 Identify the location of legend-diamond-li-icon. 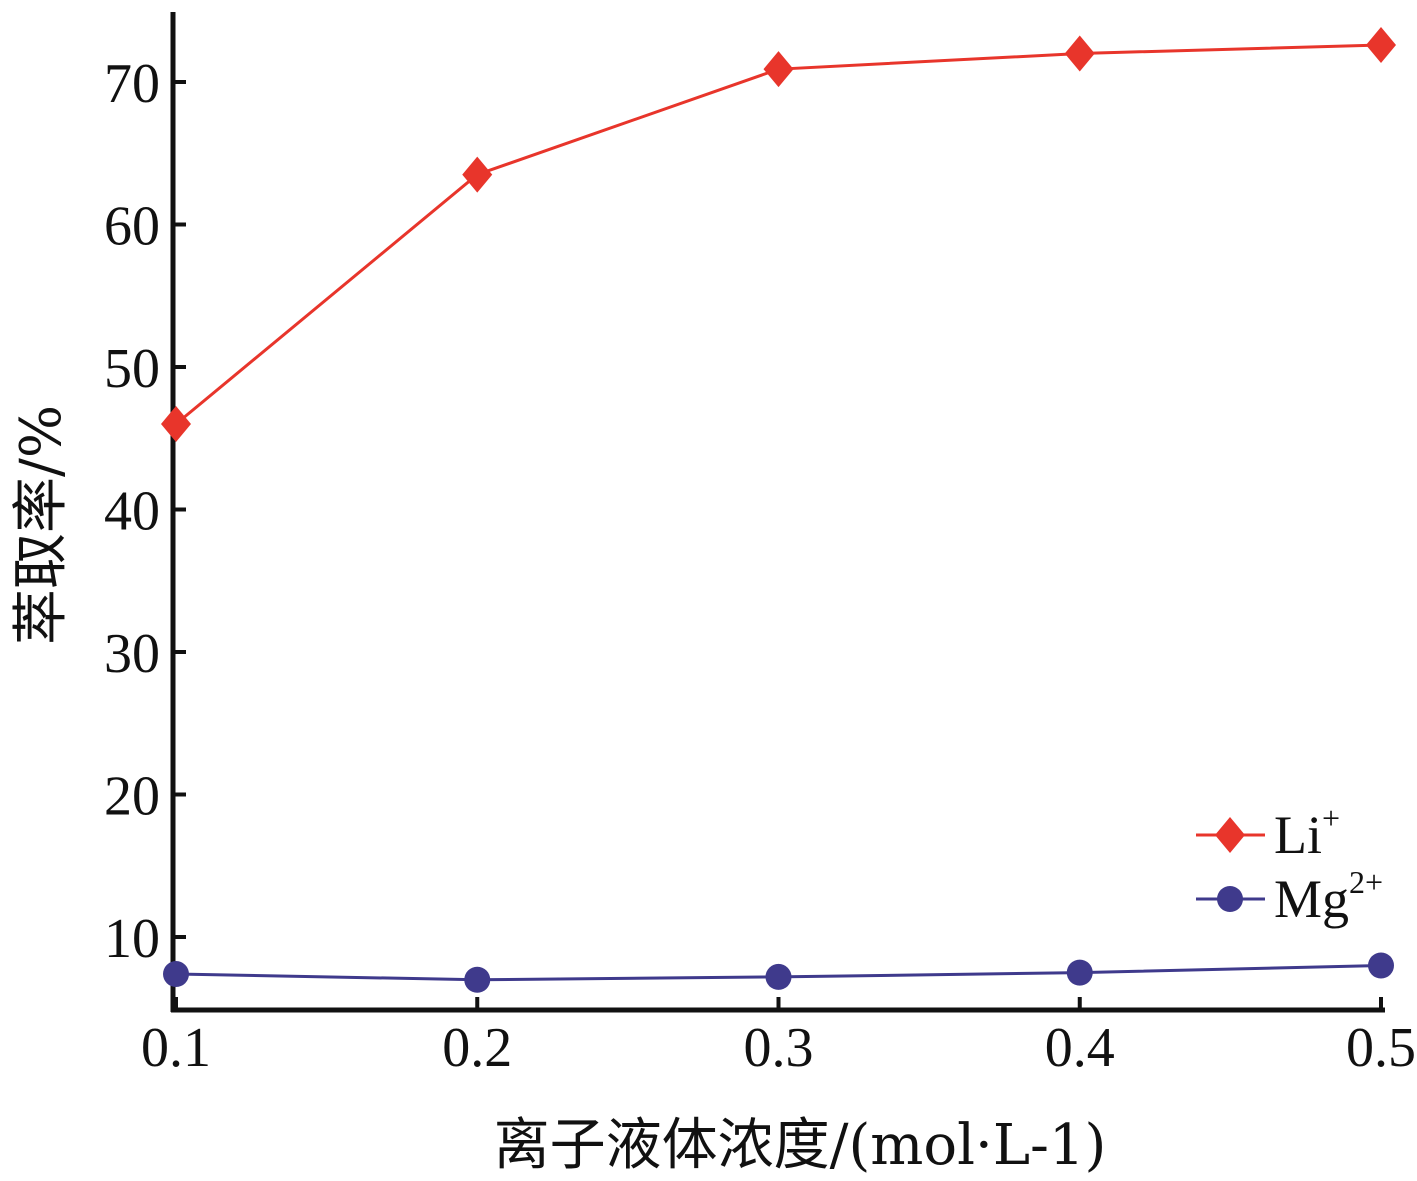
(1230, 835).